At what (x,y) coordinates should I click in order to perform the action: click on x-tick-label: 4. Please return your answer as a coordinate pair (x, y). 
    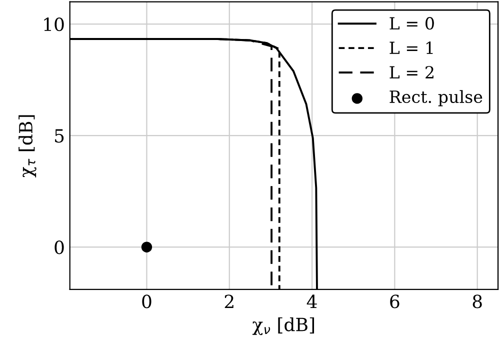
    Looking at the image, I should click on (311, 301).